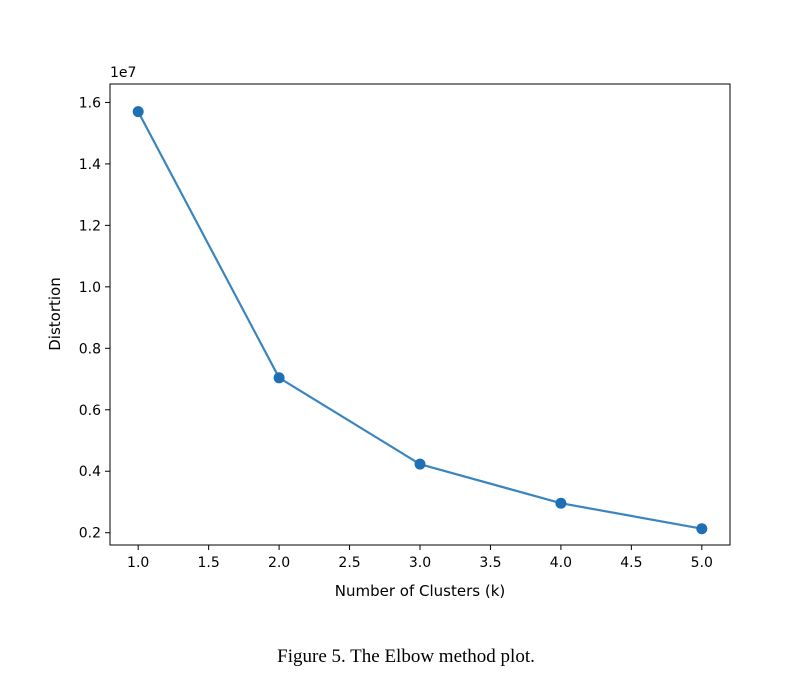 The width and height of the screenshot is (812, 692). What do you see at coordinates (90, 165) in the screenshot?
I see `y-tick-label: 1.4` at bounding box center [90, 165].